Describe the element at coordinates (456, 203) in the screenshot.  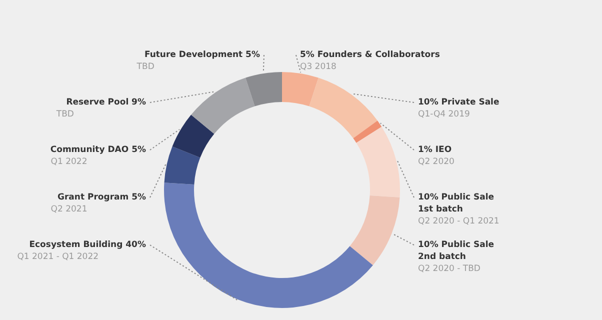
I see `slice-label: 10% Public Sale 1st batch` at that location.